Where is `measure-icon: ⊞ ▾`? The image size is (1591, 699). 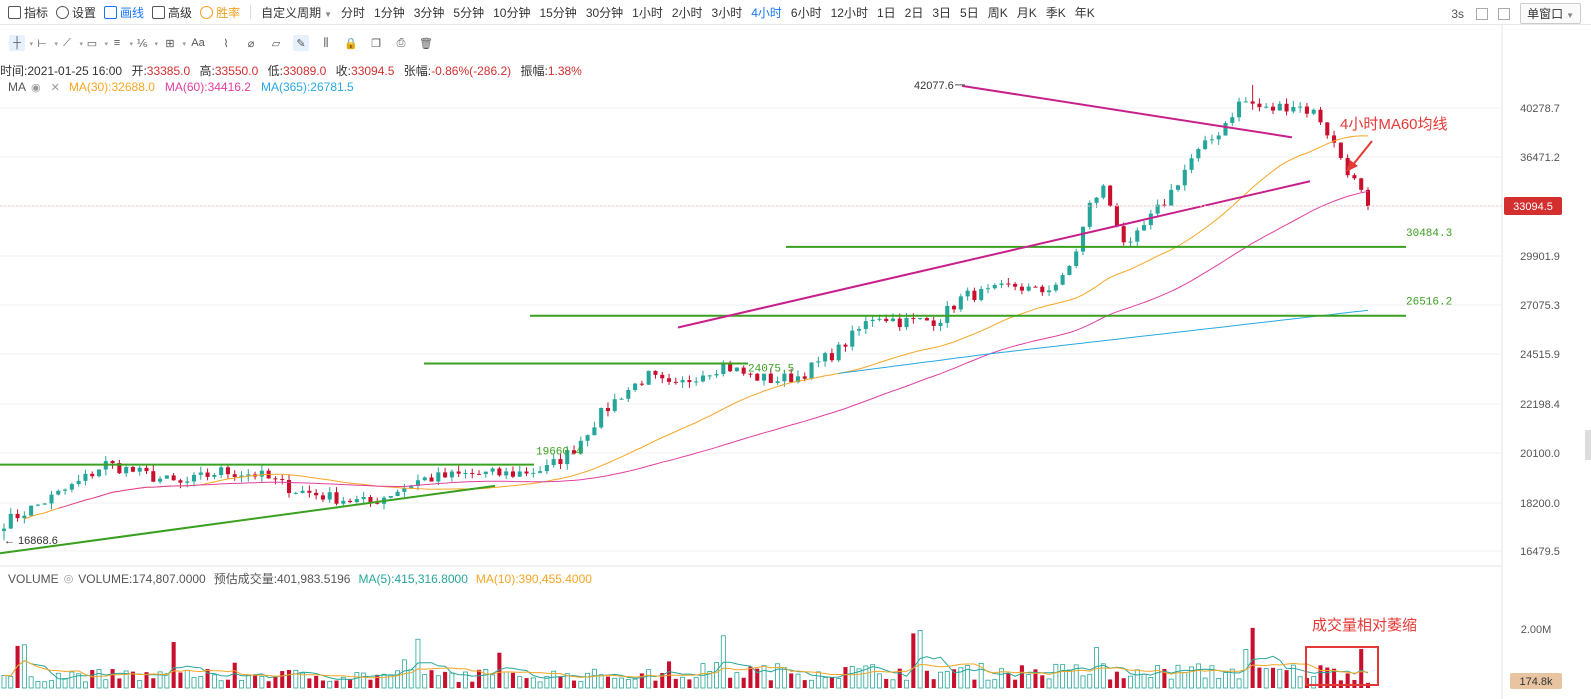 measure-icon: ⊞ ▾ is located at coordinates (175, 43).